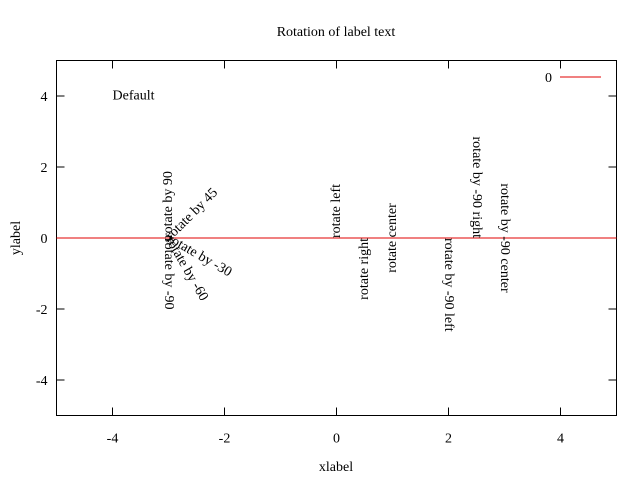 This screenshot has width=640, height=480. What do you see at coordinates (44, 168) in the screenshot?
I see `y-tick-label: 2` at bounding box center [44, 168].